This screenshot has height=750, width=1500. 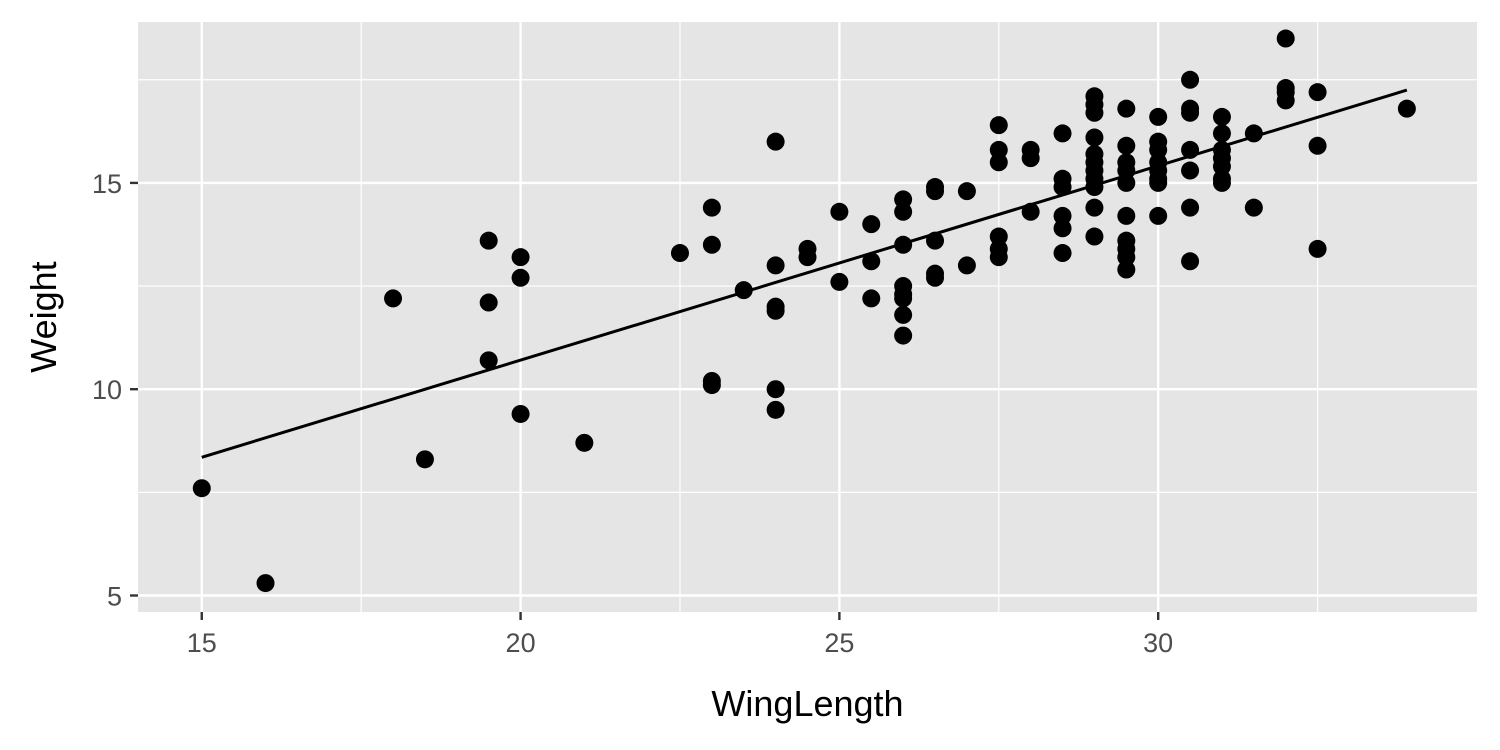 What do you see at coordinates (1158, 643) in the screenshot?
I see `x-tick-label: 30` at bounding box center [1158, 643].